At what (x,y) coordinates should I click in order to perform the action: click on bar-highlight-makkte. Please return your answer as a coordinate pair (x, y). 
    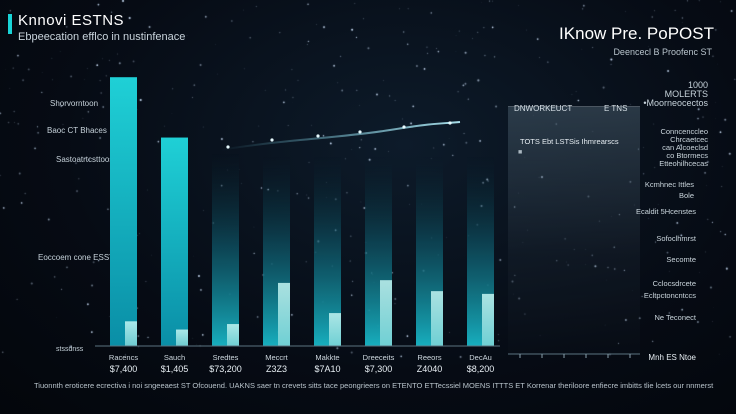
    Looking at the image, I should click on (335, 329).